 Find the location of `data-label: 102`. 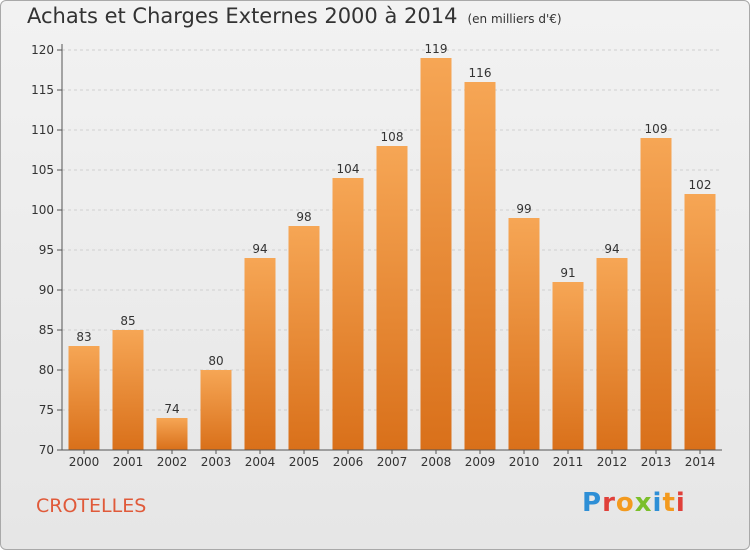

data-label: 102 is located at coordinates (700, 185).